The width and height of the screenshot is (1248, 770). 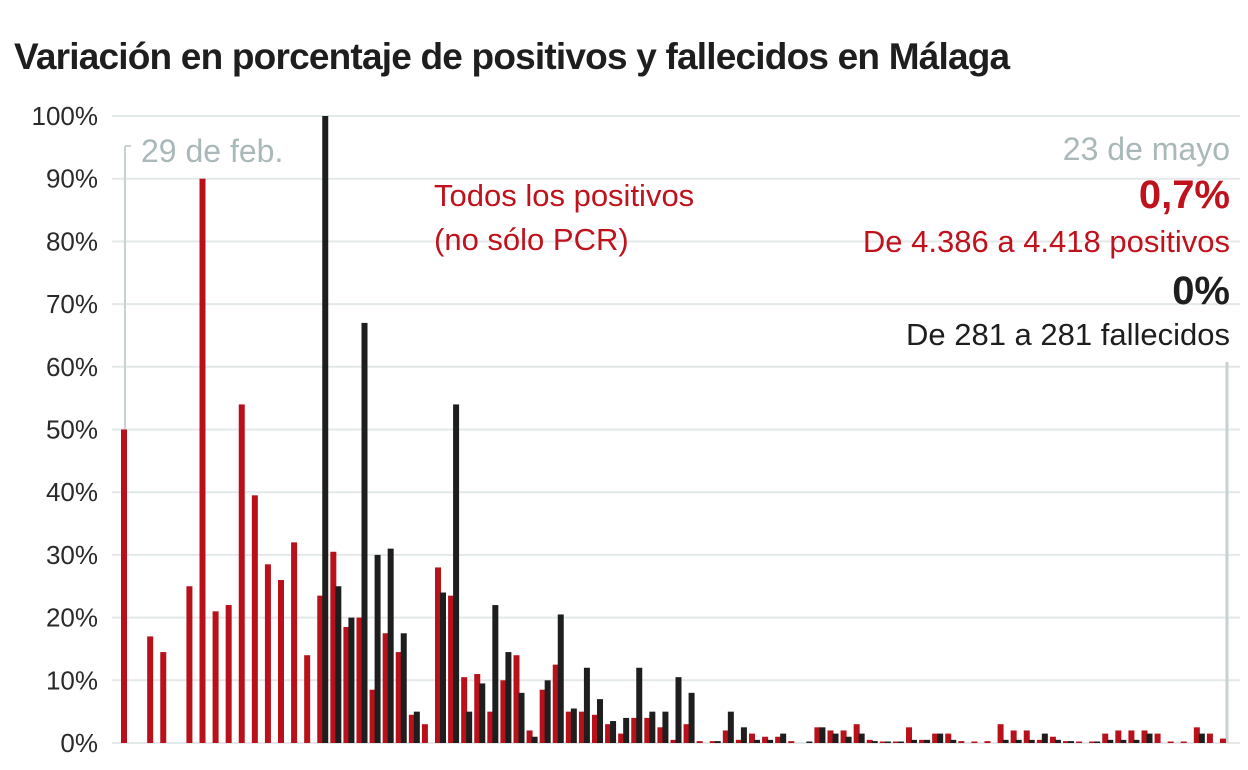 I want to click on y-tick-label: 0%, so click(x=79, y=743).